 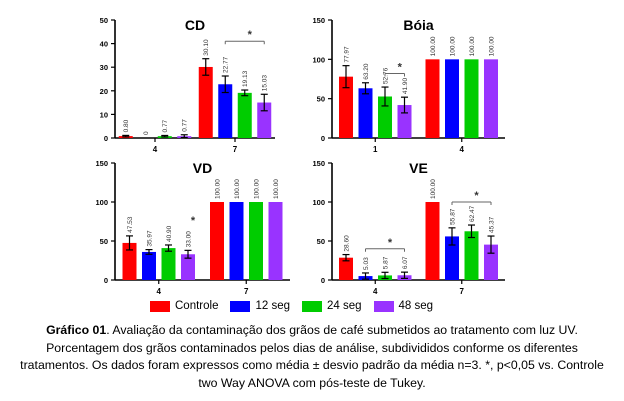 I want to click on legend-label-24-seg: 24 seg, so click(x=344, y=306).